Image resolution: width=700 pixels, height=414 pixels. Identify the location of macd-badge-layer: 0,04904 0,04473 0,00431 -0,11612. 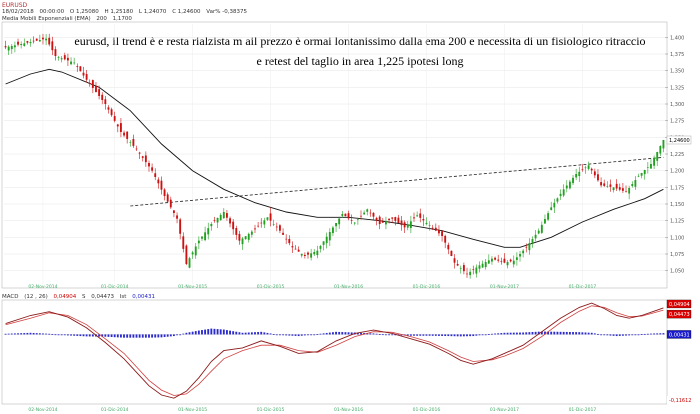
(678, 351).